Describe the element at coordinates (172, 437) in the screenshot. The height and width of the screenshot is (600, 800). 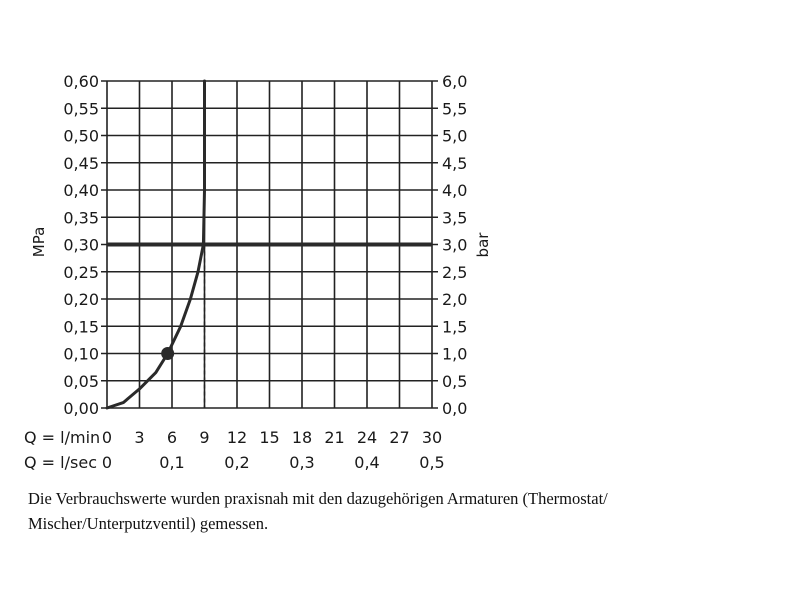
I see `x-tick-label-lmin: 6` at that location.